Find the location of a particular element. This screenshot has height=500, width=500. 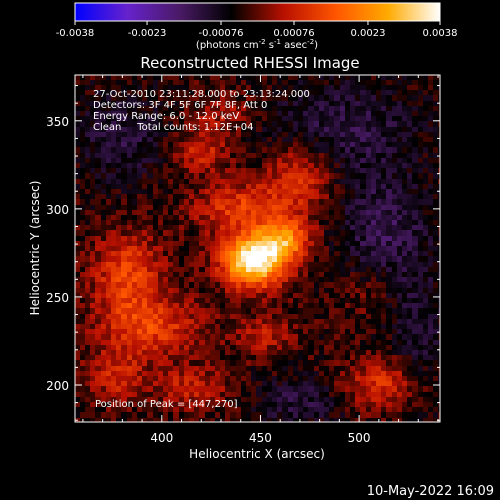

colorbar-unit-label: (photons cm-2 s-1 asec-2) is located at coordinates (257, 44).